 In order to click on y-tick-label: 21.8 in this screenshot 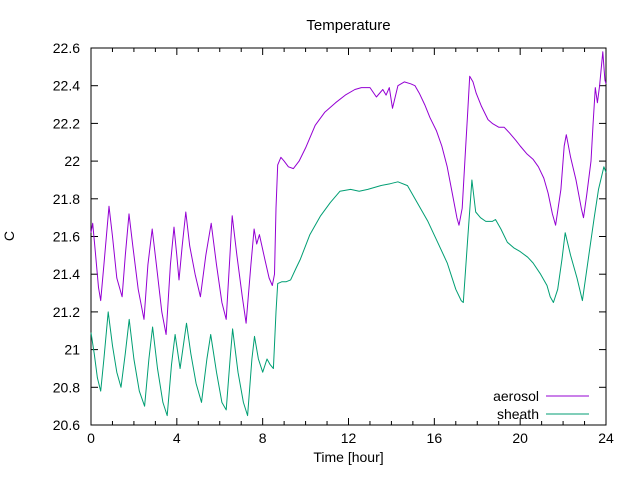, I will do `click(66, 199)`.